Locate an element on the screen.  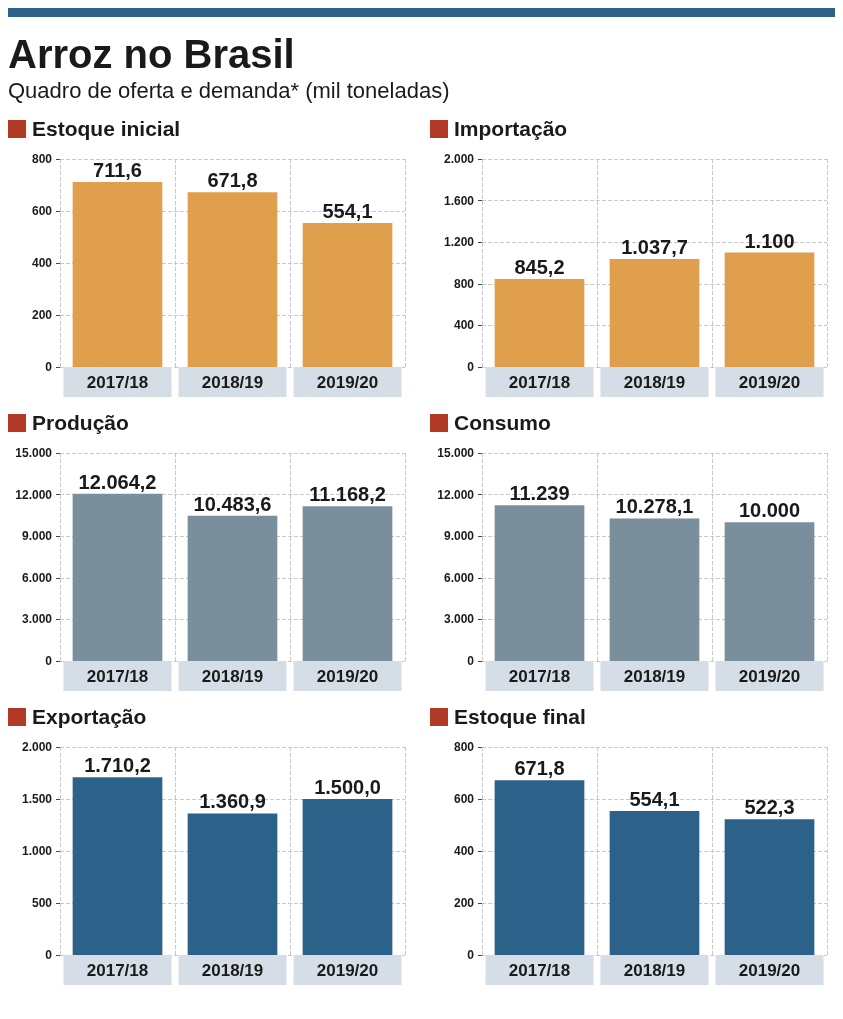
chart-title: Importação is located at coordinates (511, 129).